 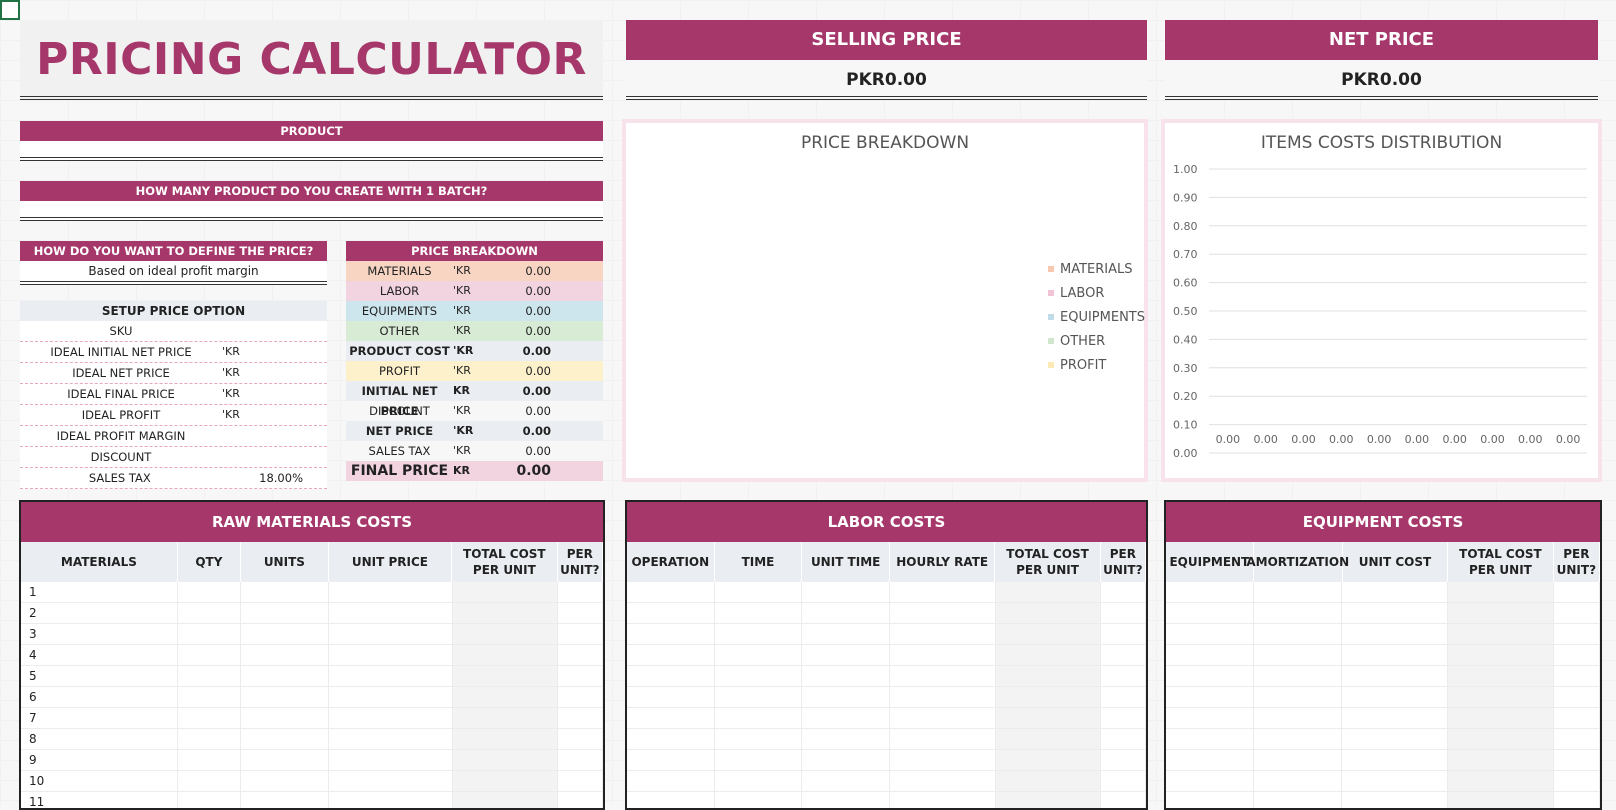 I want to click on row-number: 6, so click(x=100, y=697).